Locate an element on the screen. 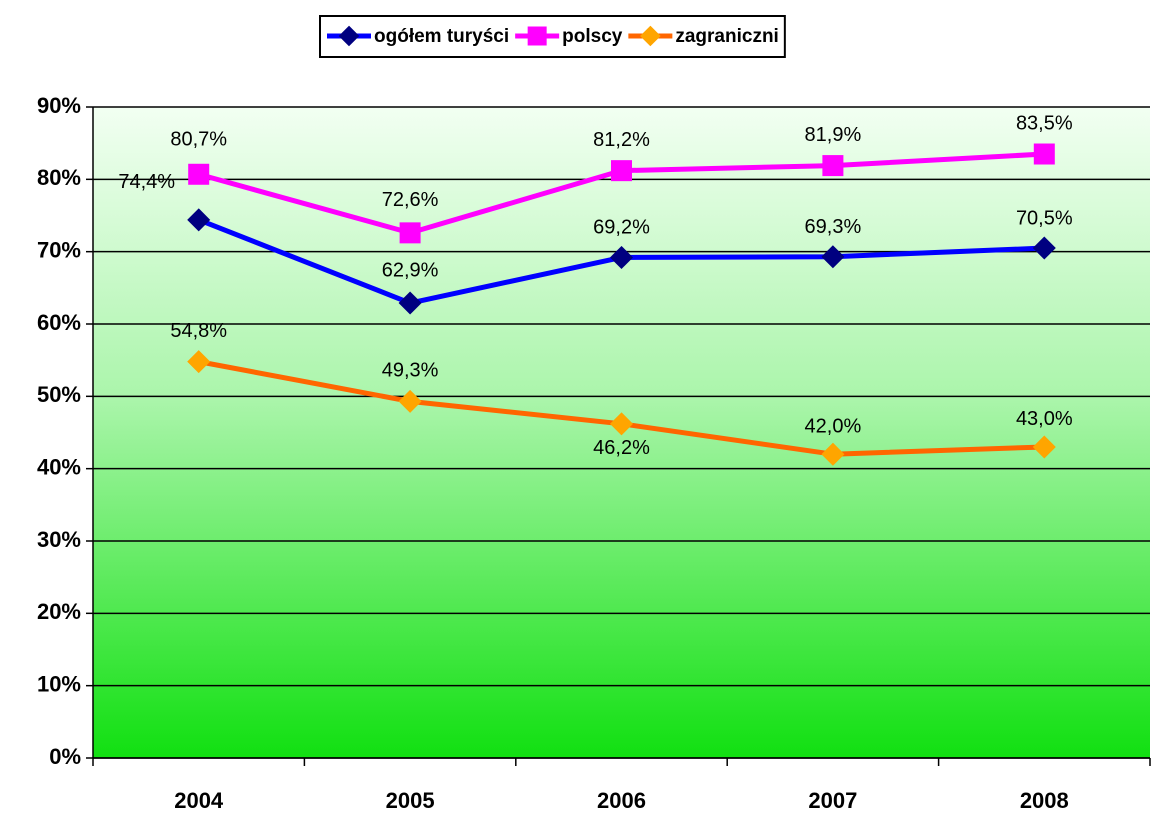  y-tick-label: 90% is located at coordinates (59, 105).